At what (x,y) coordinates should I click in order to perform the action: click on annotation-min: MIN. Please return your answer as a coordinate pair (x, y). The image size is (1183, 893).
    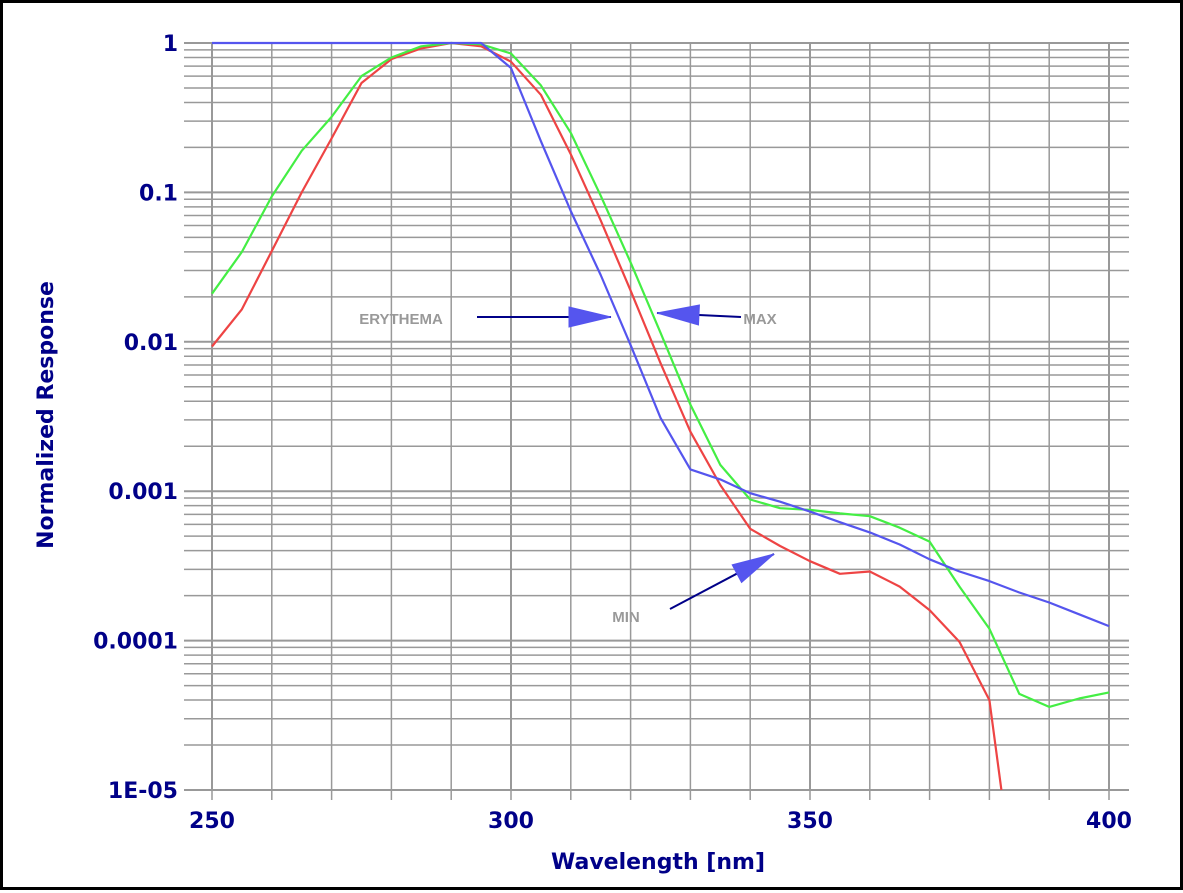
    Looking at the image, I should click on (626, 617).